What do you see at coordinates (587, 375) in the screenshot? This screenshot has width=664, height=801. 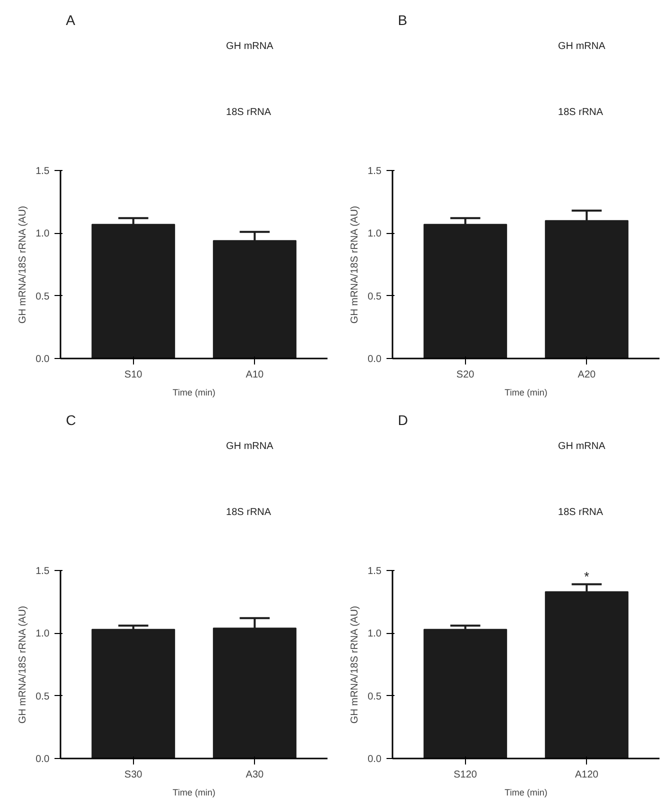 I see `x-tick-label: A20` at bounding box center [587, 375].